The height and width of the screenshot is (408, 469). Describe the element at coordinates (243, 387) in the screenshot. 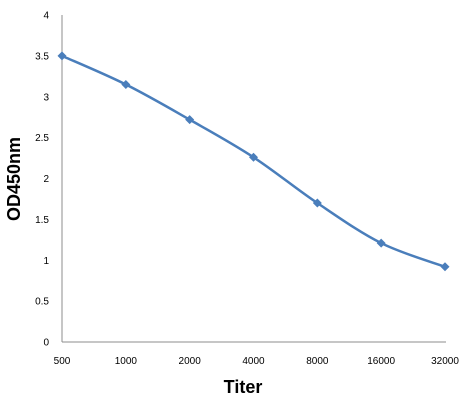

I see `x-axis-title: Titer` at that location.